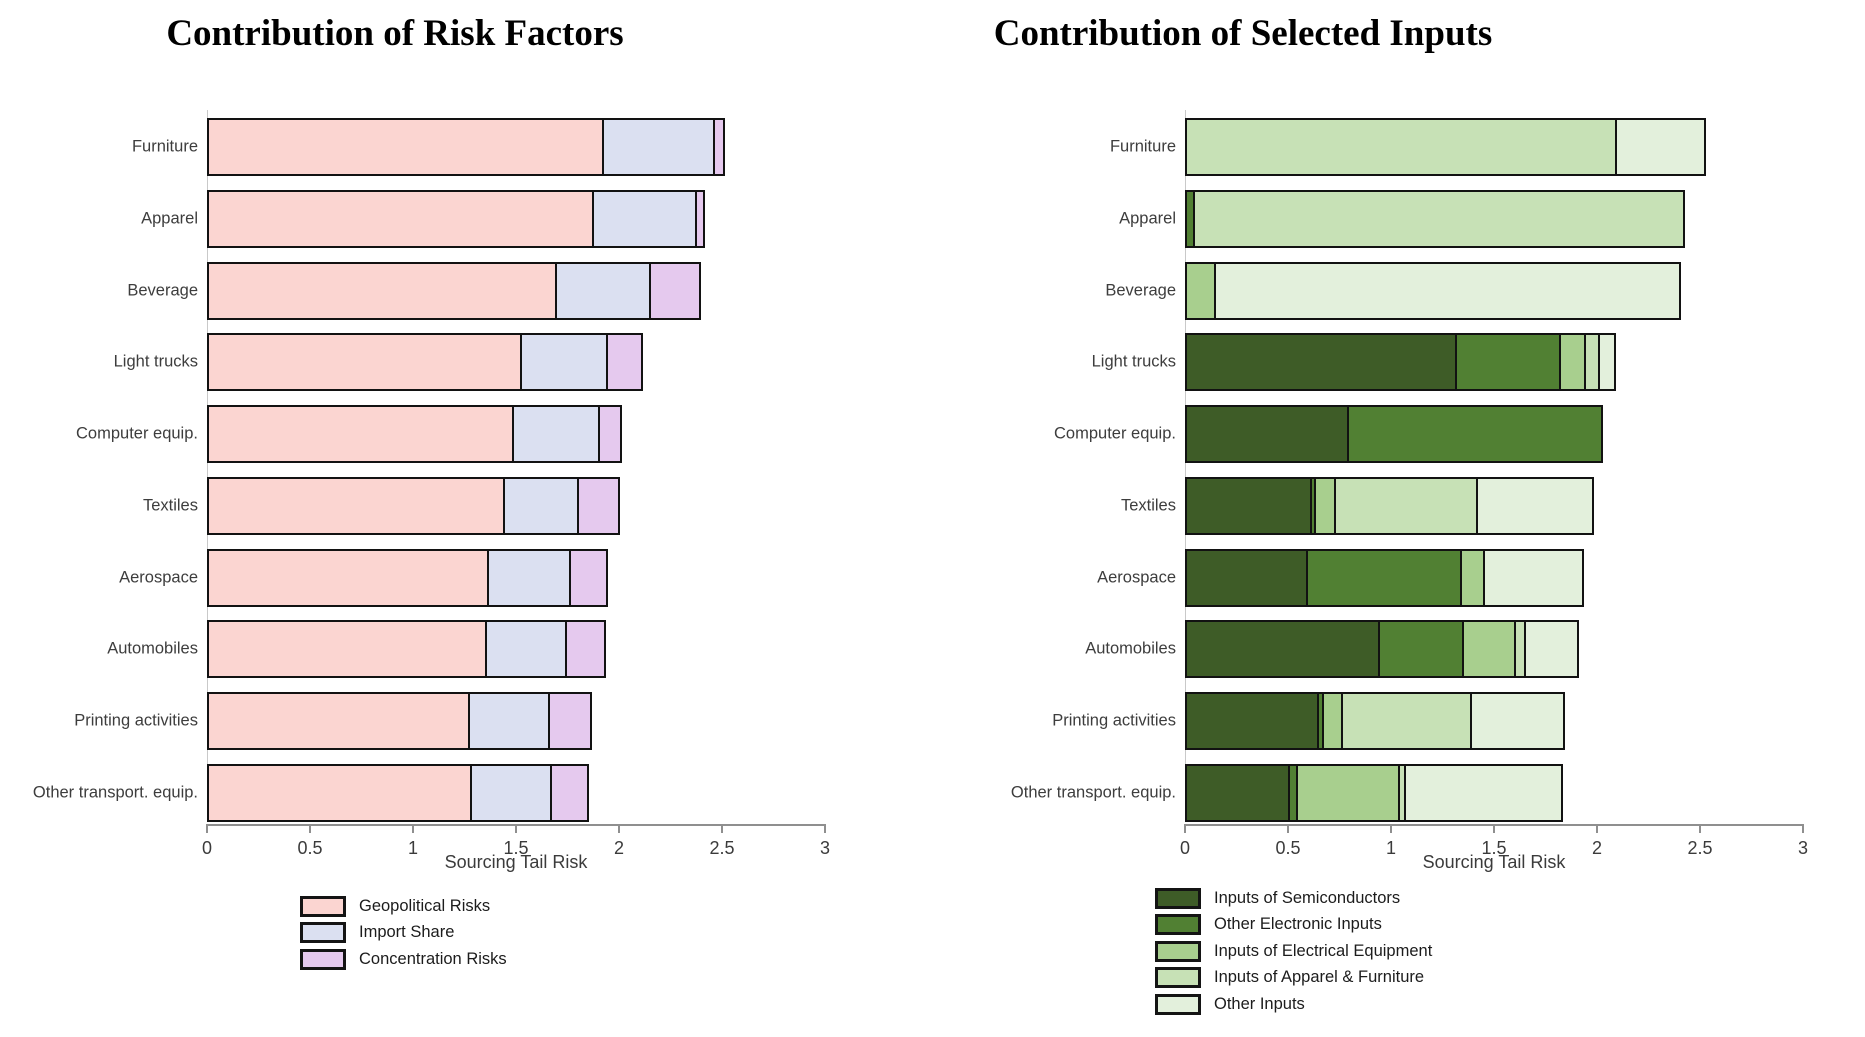 This screenshot has height=1037, width=1865. Describe the element at coordinates (395, 33) in the screenshot. I see `chart-title-risk-factors: Contribution of Risk Factors` at that location.